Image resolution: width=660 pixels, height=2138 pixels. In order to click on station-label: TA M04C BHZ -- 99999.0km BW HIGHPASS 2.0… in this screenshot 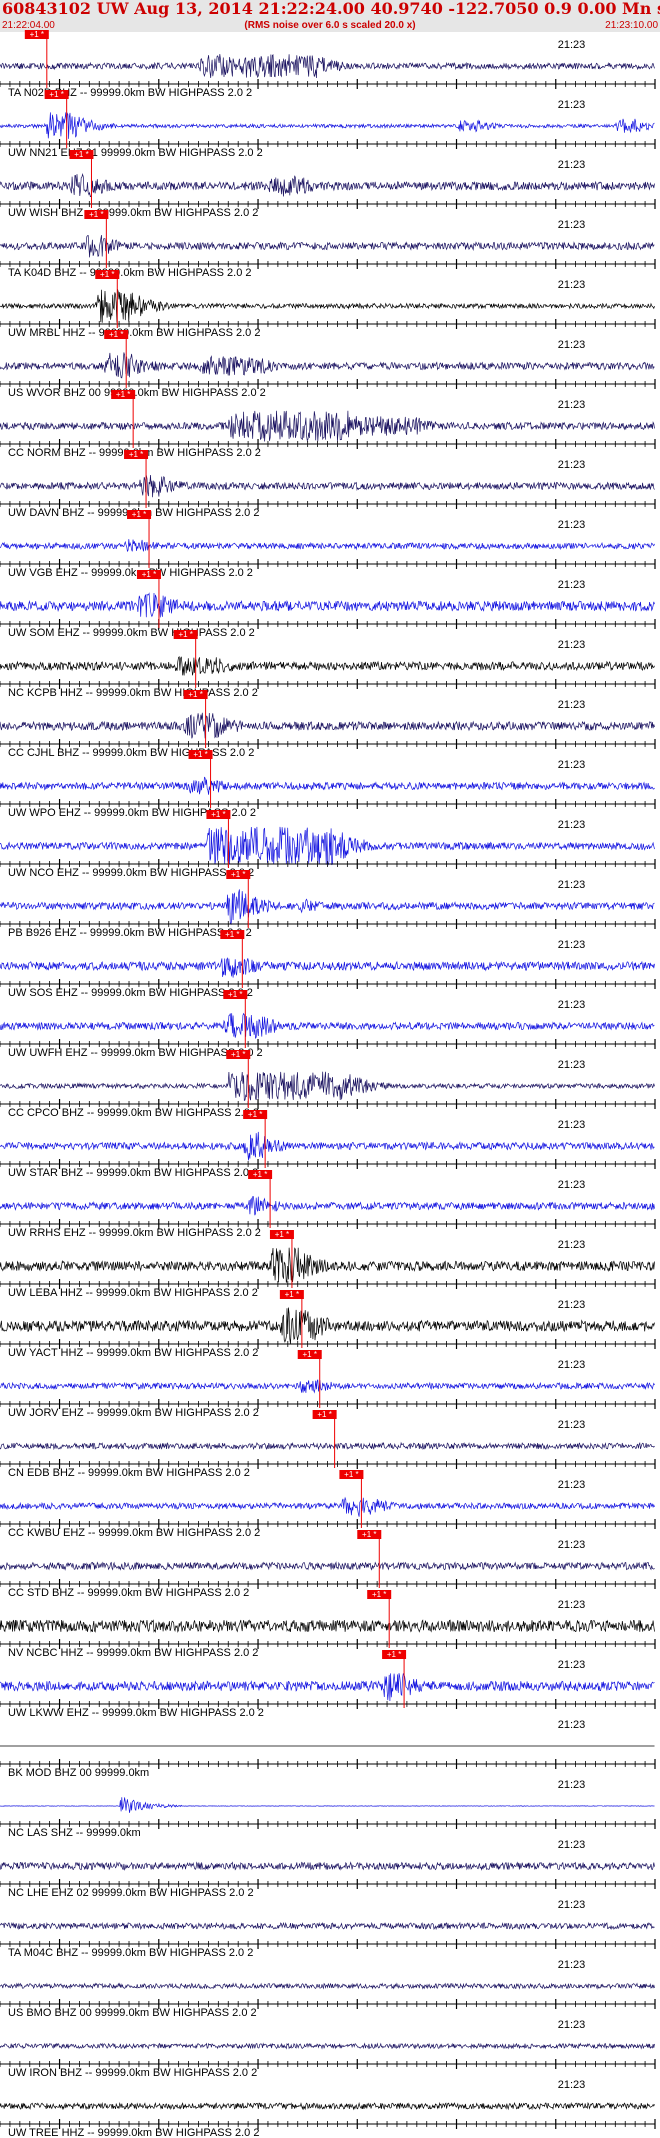, I will do `click(130, 1953)`.